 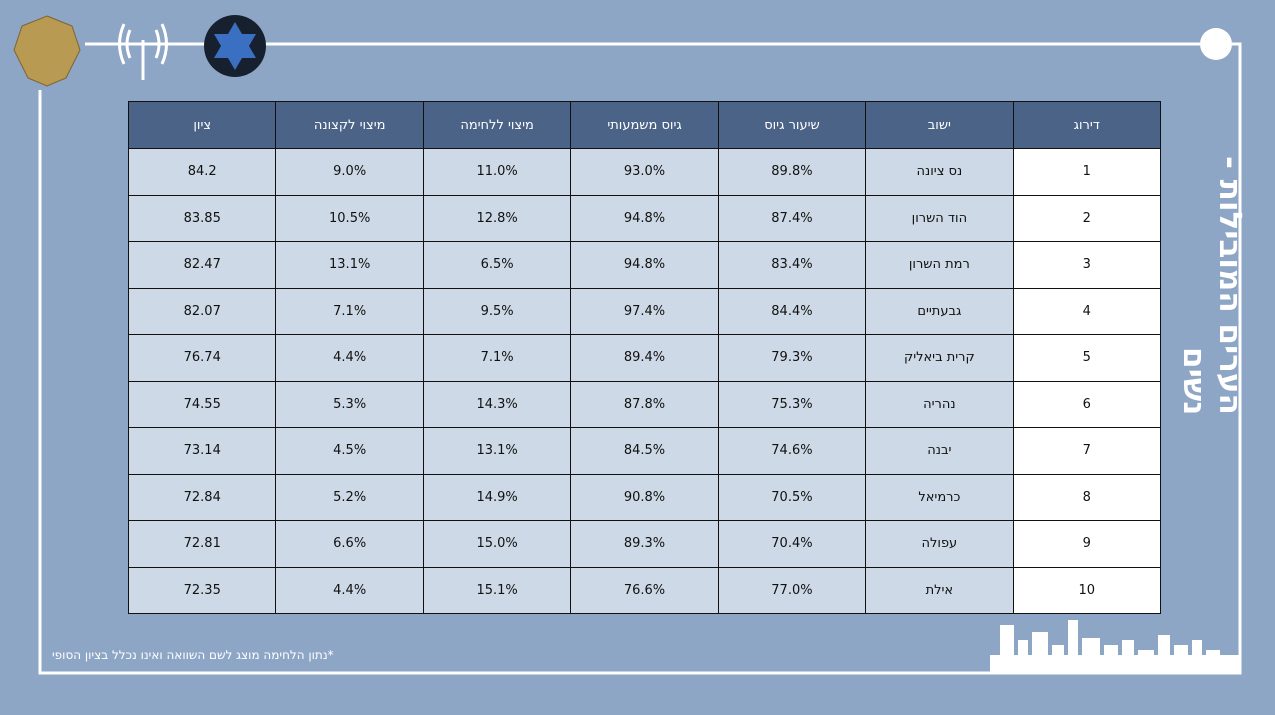 I want to click on column-header: דירוג, so click(x=1087, y=125).